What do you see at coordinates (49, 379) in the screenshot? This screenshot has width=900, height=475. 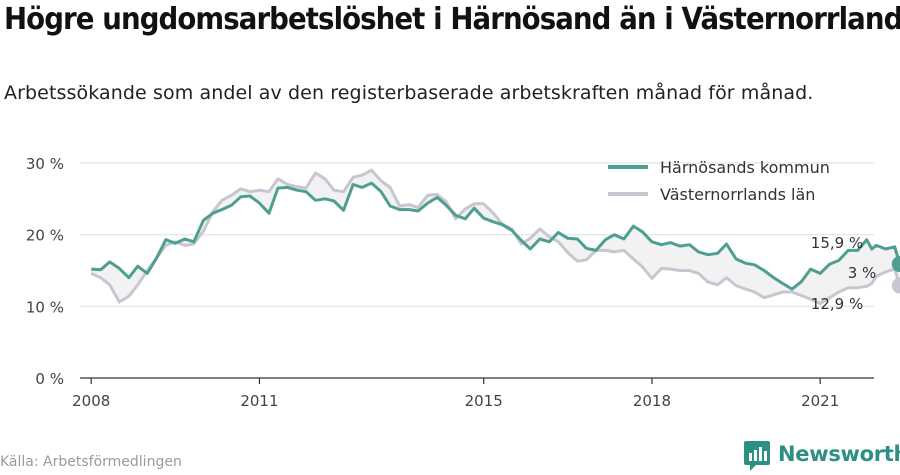 I see `y-tick-label: 0 %` at bounding box center [49, 379].